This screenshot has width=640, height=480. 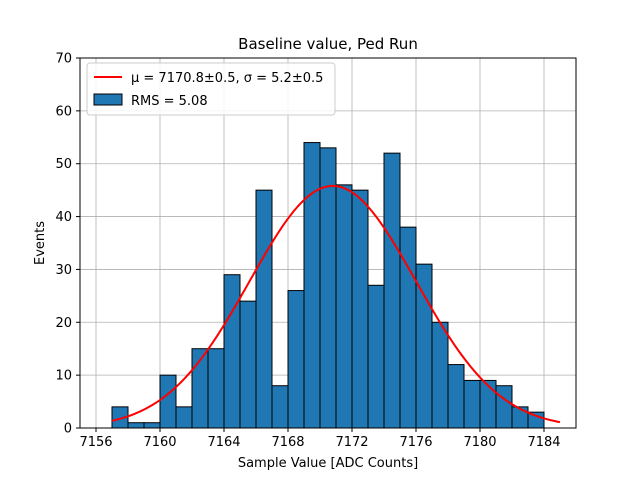 What do you see at coordinates (415, 442) in the screenshot?
I see `x-tick-label: 7176` at bounding box center [415, 442].